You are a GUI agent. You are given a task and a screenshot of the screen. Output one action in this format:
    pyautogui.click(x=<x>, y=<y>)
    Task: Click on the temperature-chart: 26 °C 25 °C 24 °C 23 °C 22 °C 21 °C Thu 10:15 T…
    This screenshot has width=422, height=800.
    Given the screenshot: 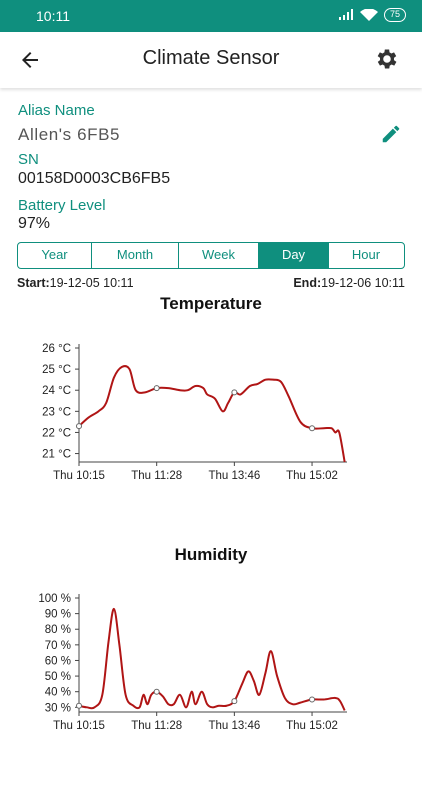 What is the action you would take?
    pyautogui.click(x=194, y=412)
    